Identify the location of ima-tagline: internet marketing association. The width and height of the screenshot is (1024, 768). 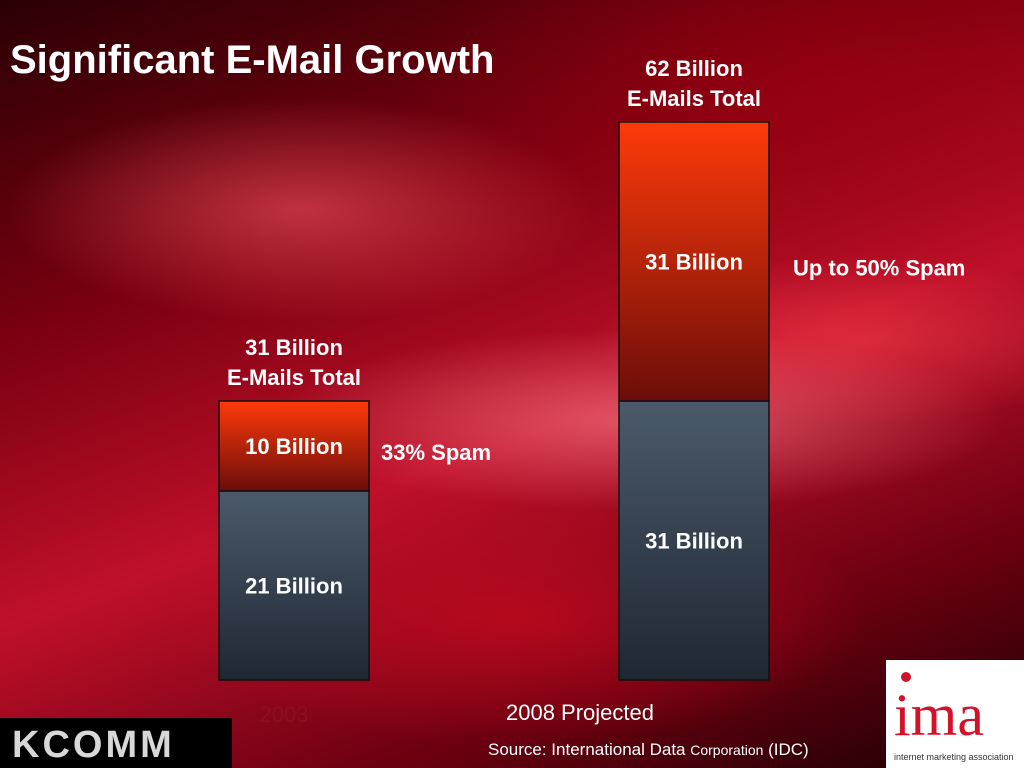
(954, 757).